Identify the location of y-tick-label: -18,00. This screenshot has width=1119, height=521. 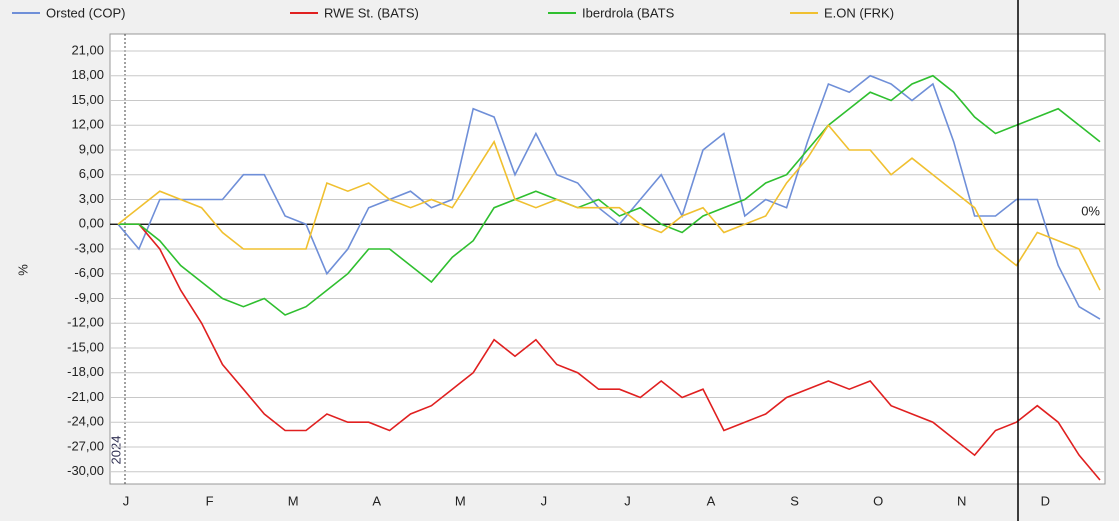
(85, 371).